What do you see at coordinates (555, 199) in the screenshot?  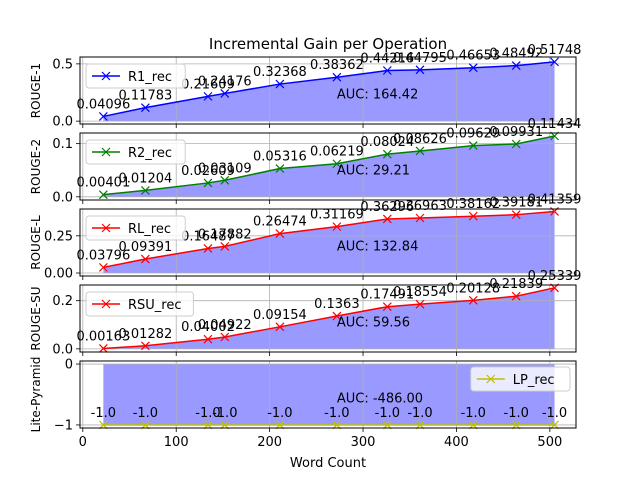 I see `data-label: 0.41359` at bounding box center [555, 199].